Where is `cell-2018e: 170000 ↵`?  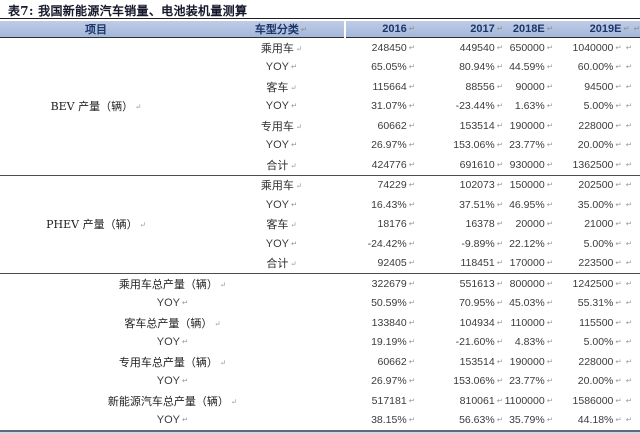
cell-2018e: 170000 ↵ is located at coordinates (528, 263).